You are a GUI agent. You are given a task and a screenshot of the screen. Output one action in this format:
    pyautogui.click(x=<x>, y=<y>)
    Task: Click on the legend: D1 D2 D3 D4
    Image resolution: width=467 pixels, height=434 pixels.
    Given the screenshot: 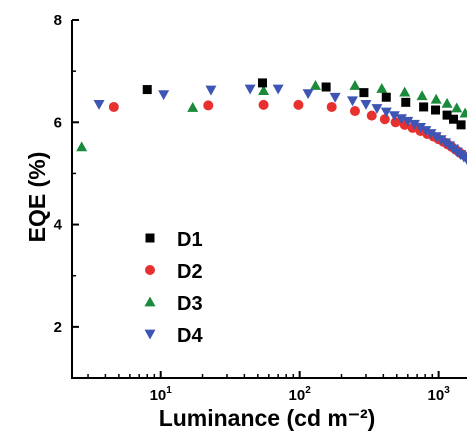 What is the action you would take?
    pyautogui.click(x=173, y=288)
    